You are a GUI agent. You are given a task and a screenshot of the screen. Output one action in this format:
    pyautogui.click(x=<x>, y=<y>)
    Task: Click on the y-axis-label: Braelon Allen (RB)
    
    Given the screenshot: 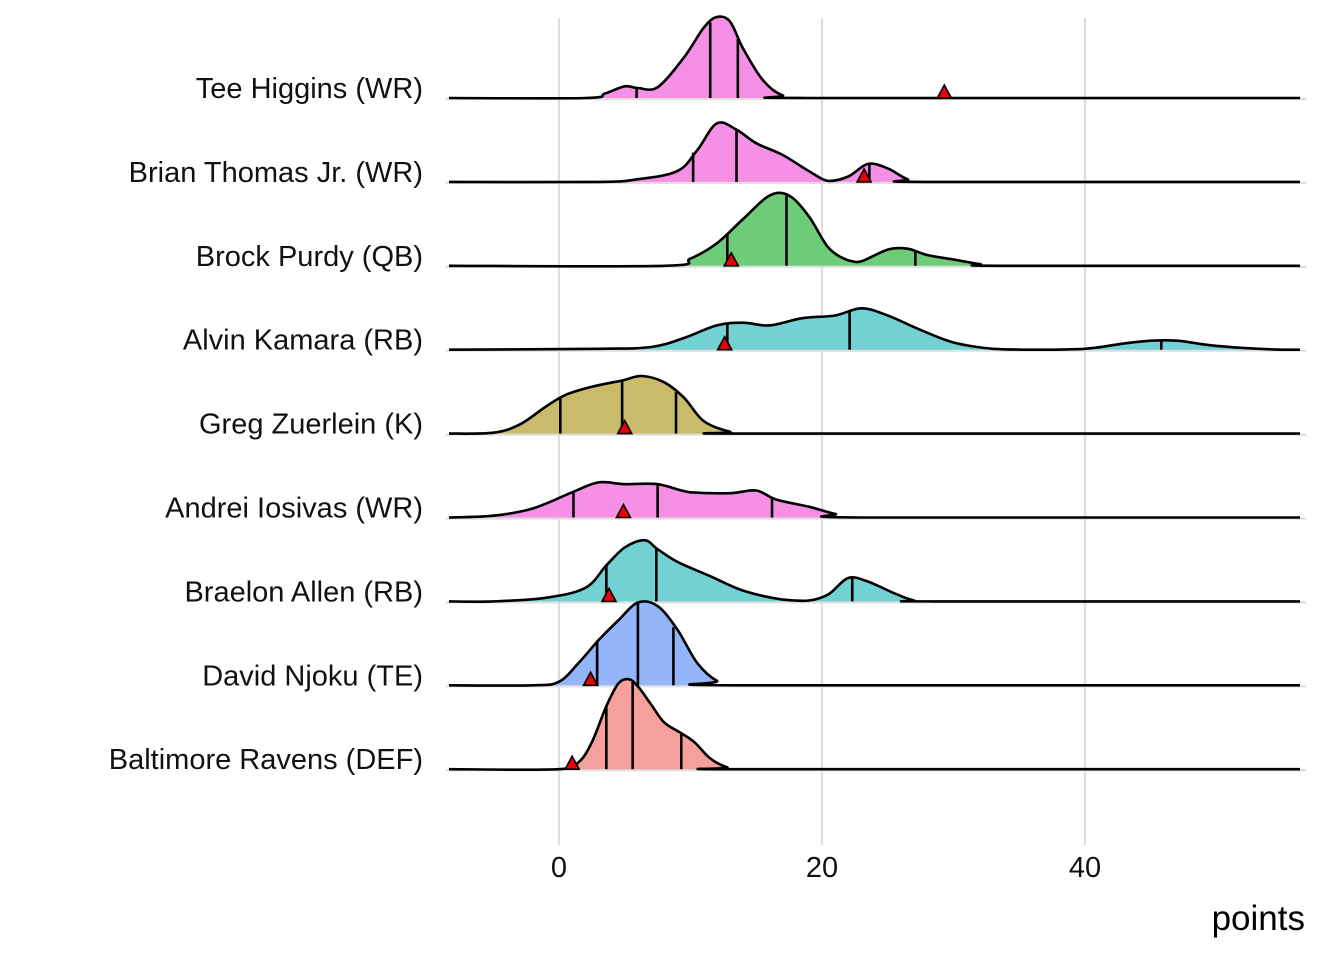 What is the action you would take?
    pyautogui.click(x=303, y=592)
    